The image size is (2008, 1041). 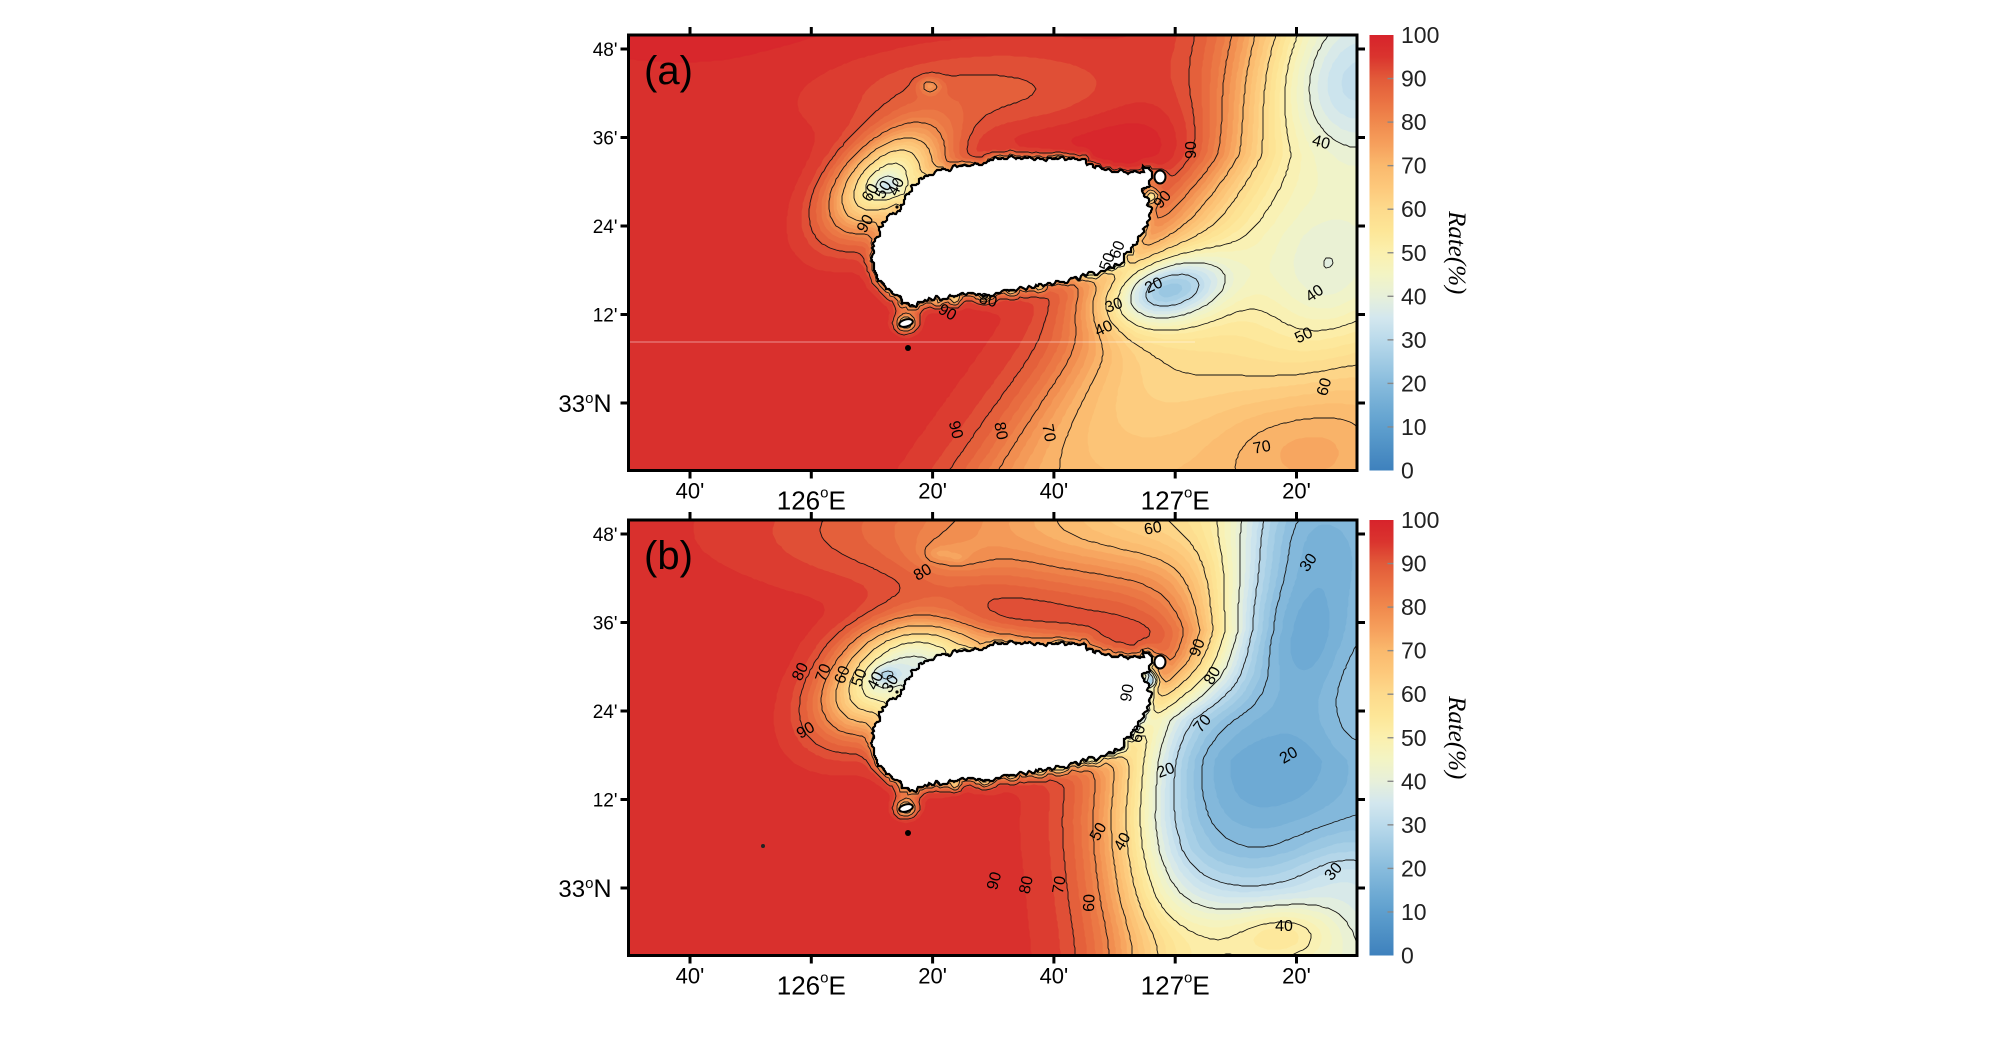 I want to click on svg-text: (b), so click(x=668, y=556).